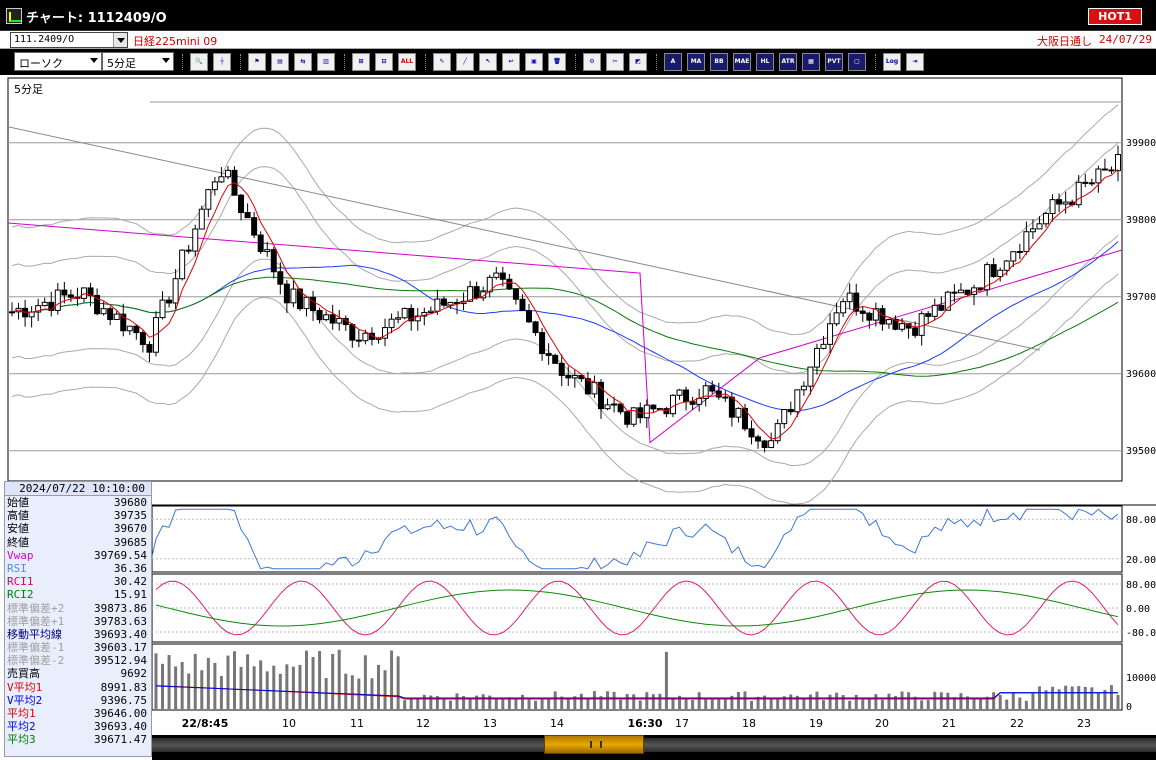 The width and height of the screenshot is (1156, 760). Describe the element at coordinates (594, 744) in the screenshot. I see `scrollbar-thumb` at that location.